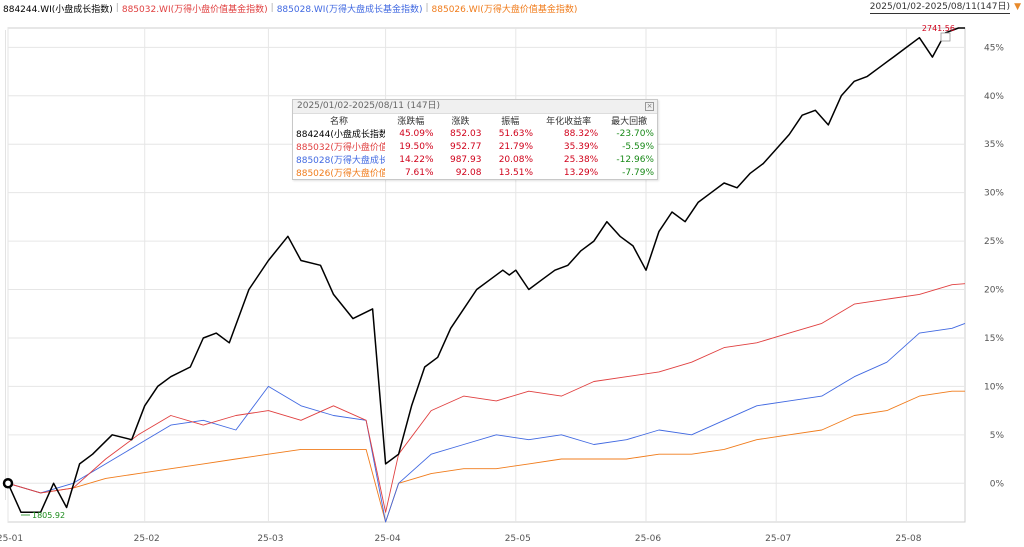 The height and width of the screenshot is (547, 1024). What do you see at coordinates (994, 242) in the screenshot?
I see `y-tick-label: 25%` at bounding box center [994, 242].